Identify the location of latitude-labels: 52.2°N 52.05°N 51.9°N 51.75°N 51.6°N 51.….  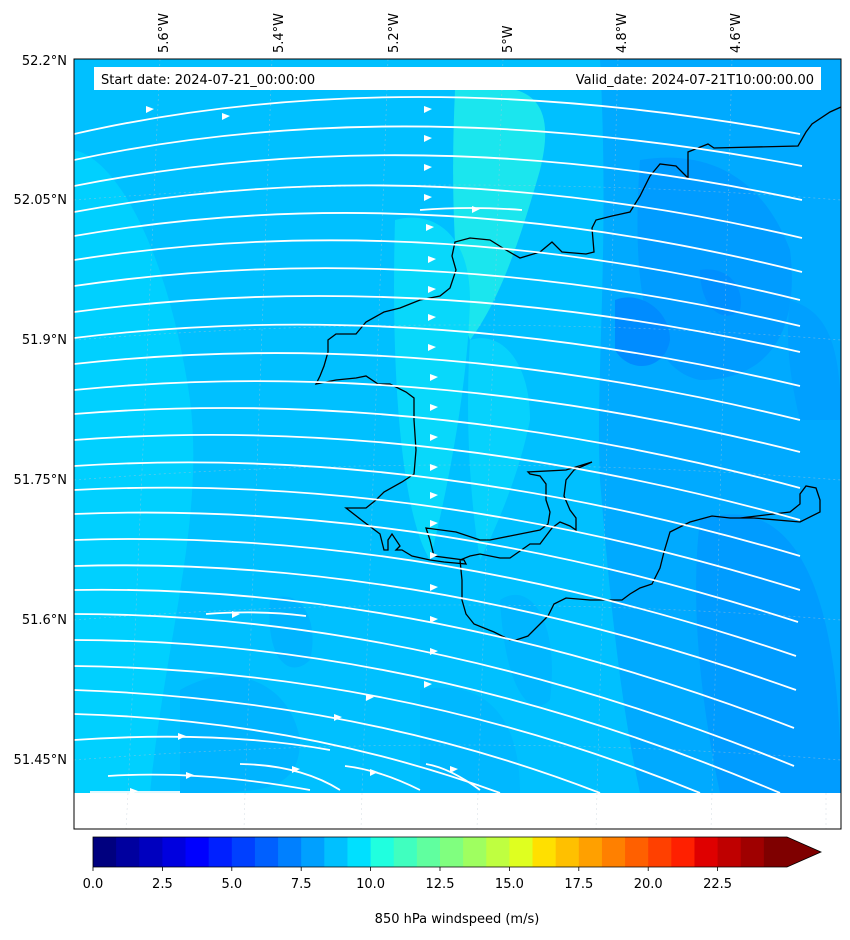
(40, 411).